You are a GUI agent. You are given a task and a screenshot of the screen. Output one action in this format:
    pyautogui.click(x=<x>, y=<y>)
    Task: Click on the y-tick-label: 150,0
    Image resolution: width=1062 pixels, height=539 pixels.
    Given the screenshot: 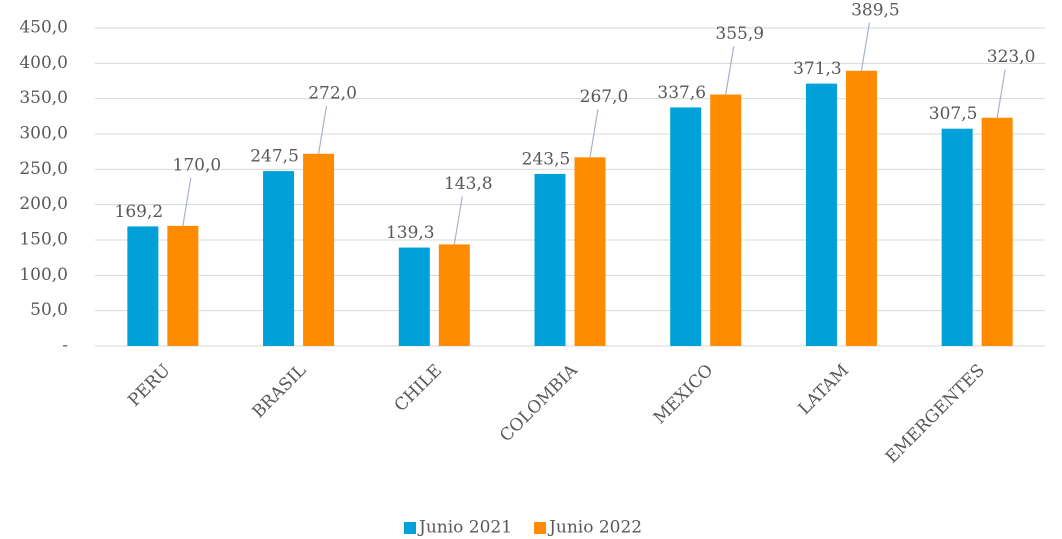 What is the action you would take?
    pyautogui.click(x=43, y=240)
    